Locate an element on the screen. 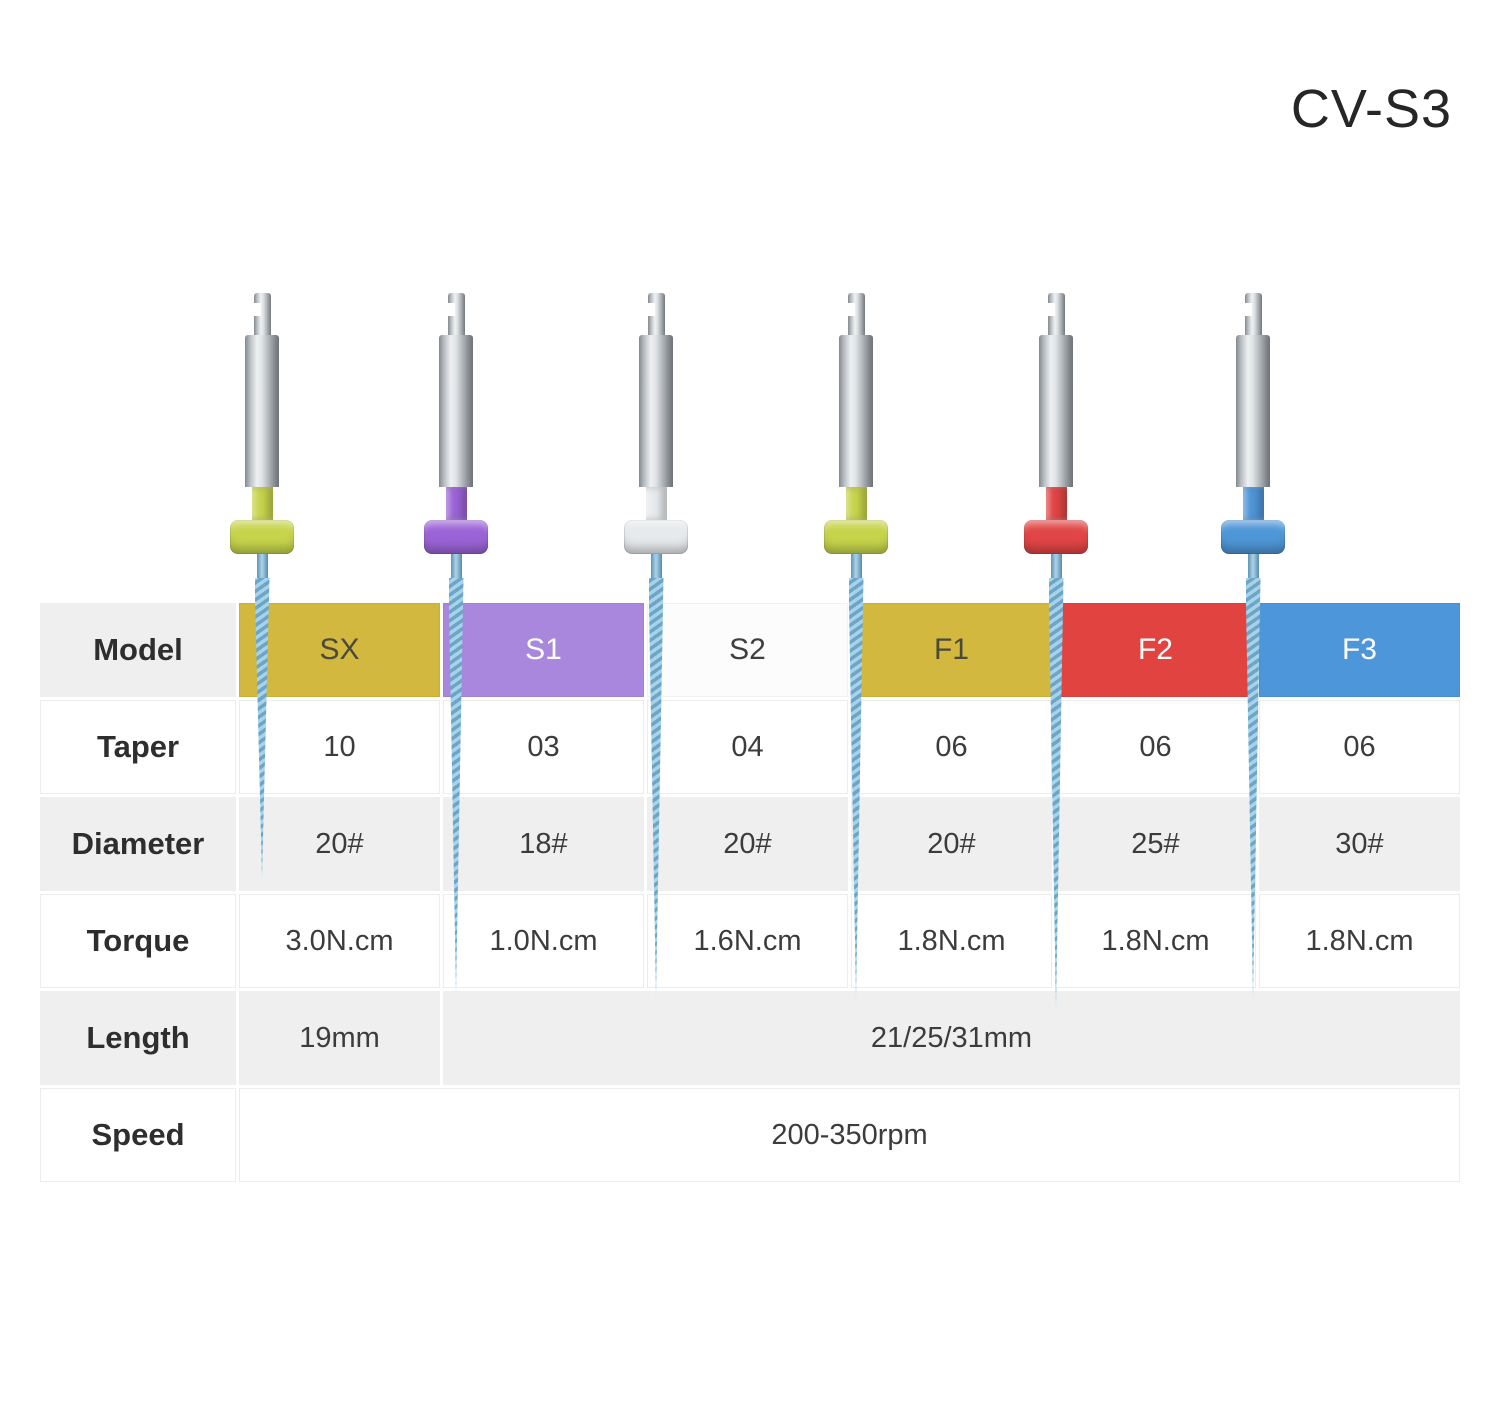  taper-cell-s2: 04 is located at coordinates (747, 747).